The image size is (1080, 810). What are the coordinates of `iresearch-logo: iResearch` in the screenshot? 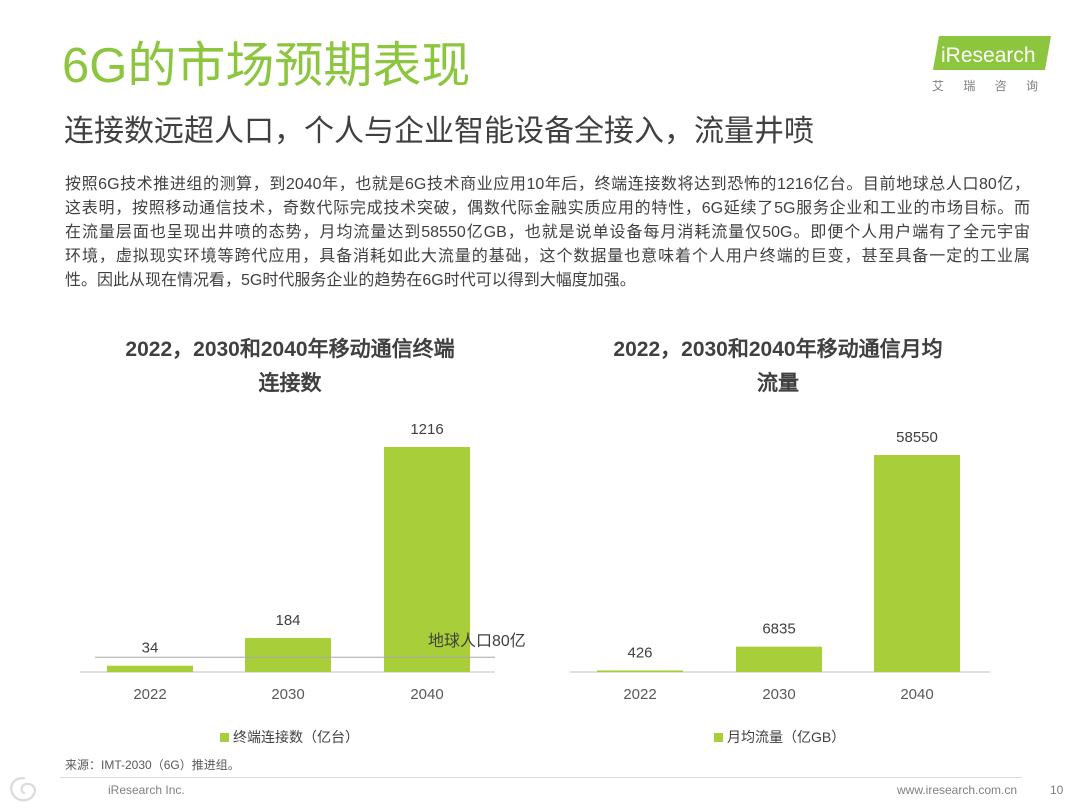 It's located at (992, 53).